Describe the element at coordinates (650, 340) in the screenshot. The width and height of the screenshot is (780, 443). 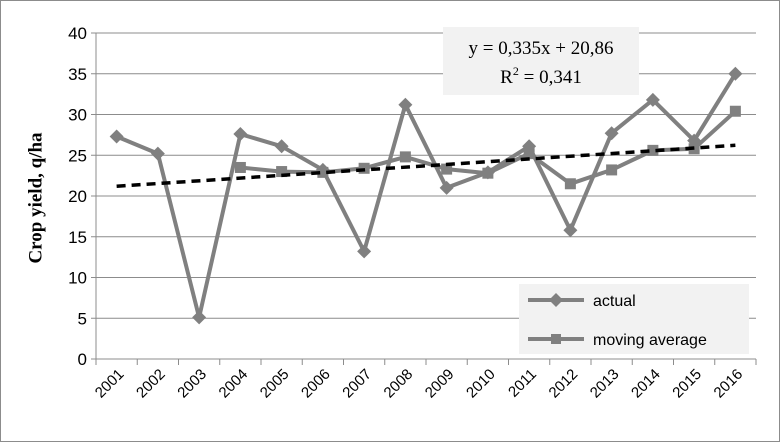
I see `legend-moving-average-label: moving average` at that location.